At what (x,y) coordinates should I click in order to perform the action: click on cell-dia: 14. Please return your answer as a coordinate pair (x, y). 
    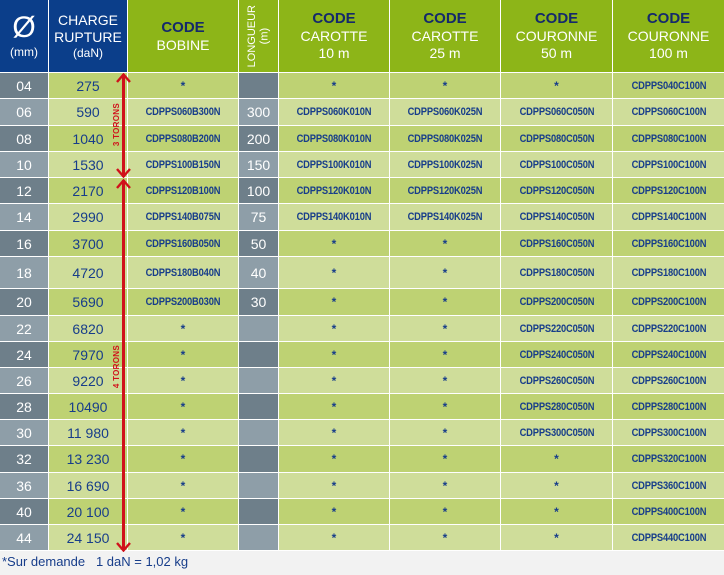
    Looking at the image, I should click on (24, 217).